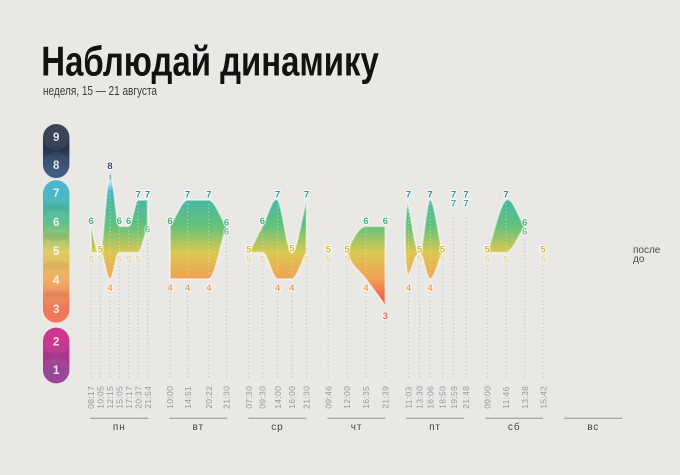 Image resolution: width=680 pixels, height=475 pixels. What do you see at coordinates (56, 138) in the screenshot?
I see `svg-text: 9` at bounding box center [56, 138].